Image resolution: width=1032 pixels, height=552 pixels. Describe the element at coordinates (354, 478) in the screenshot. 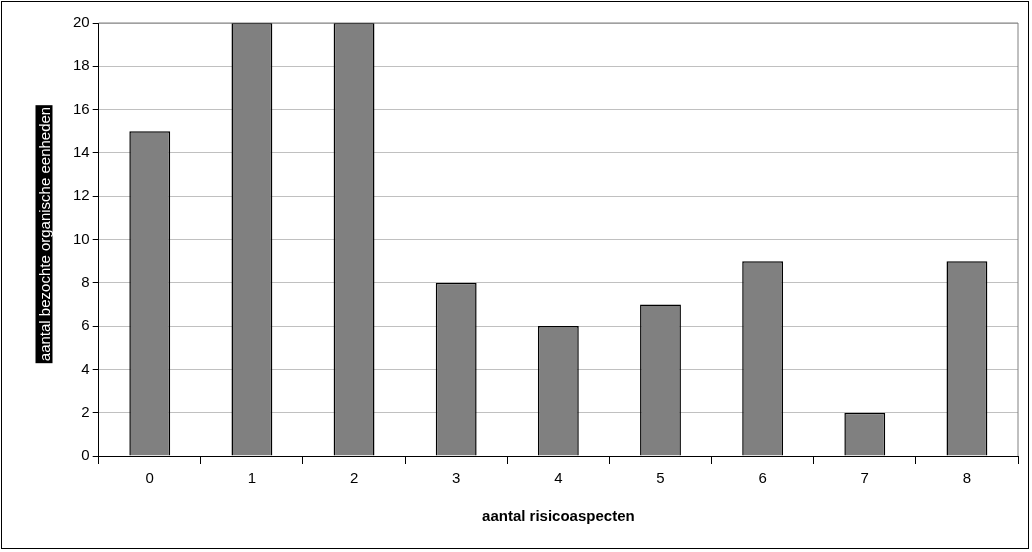

I see `x-tick-label: 2` at that location.